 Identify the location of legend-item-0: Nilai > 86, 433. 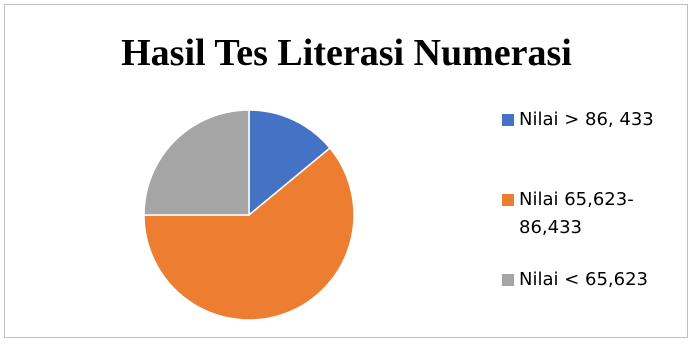
(590, 120).